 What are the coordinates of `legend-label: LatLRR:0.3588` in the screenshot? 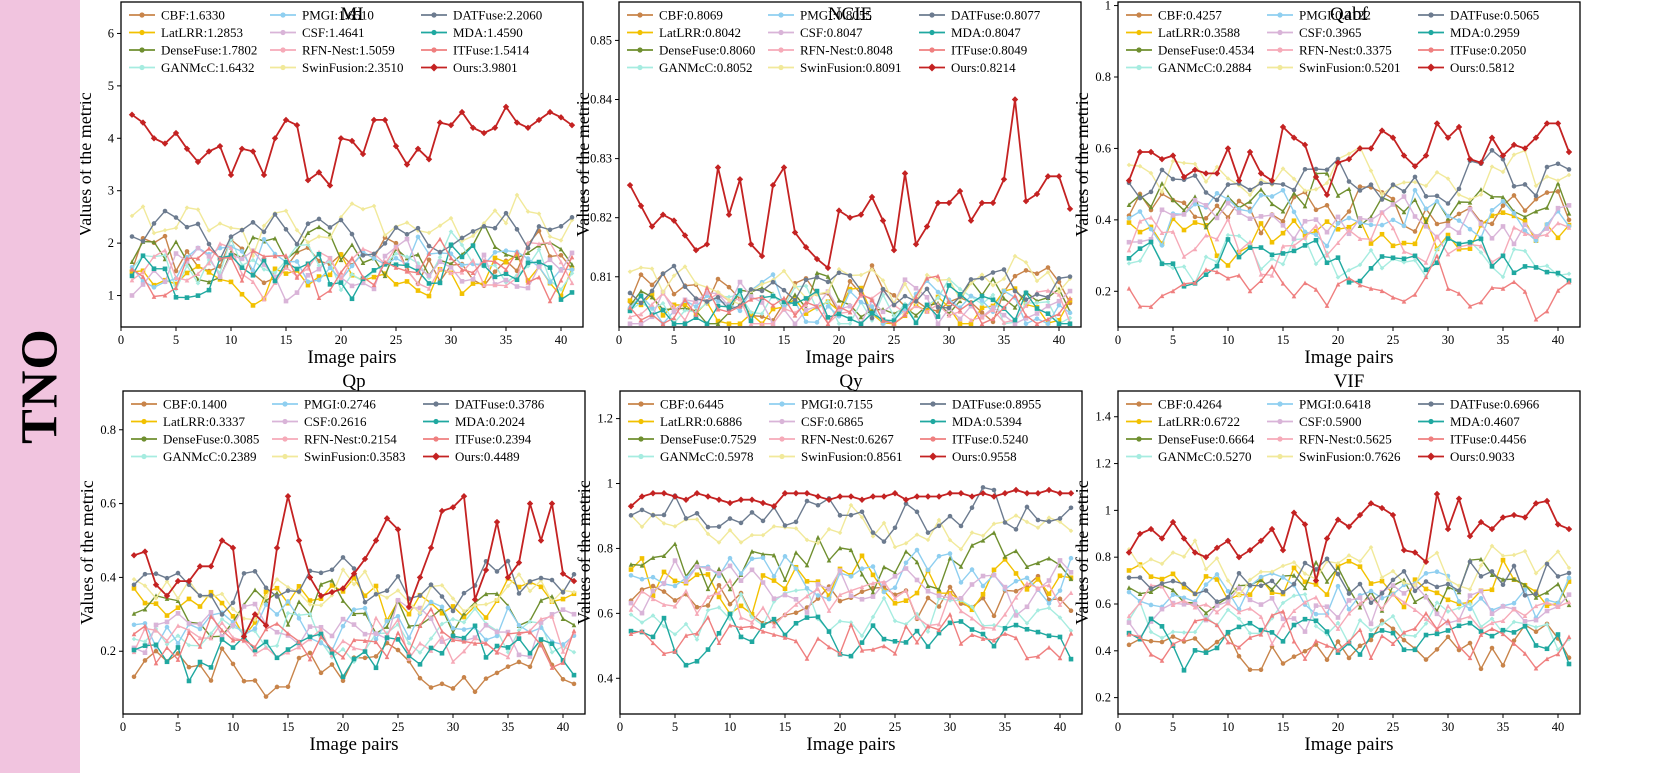 It's located at (1199, 32).